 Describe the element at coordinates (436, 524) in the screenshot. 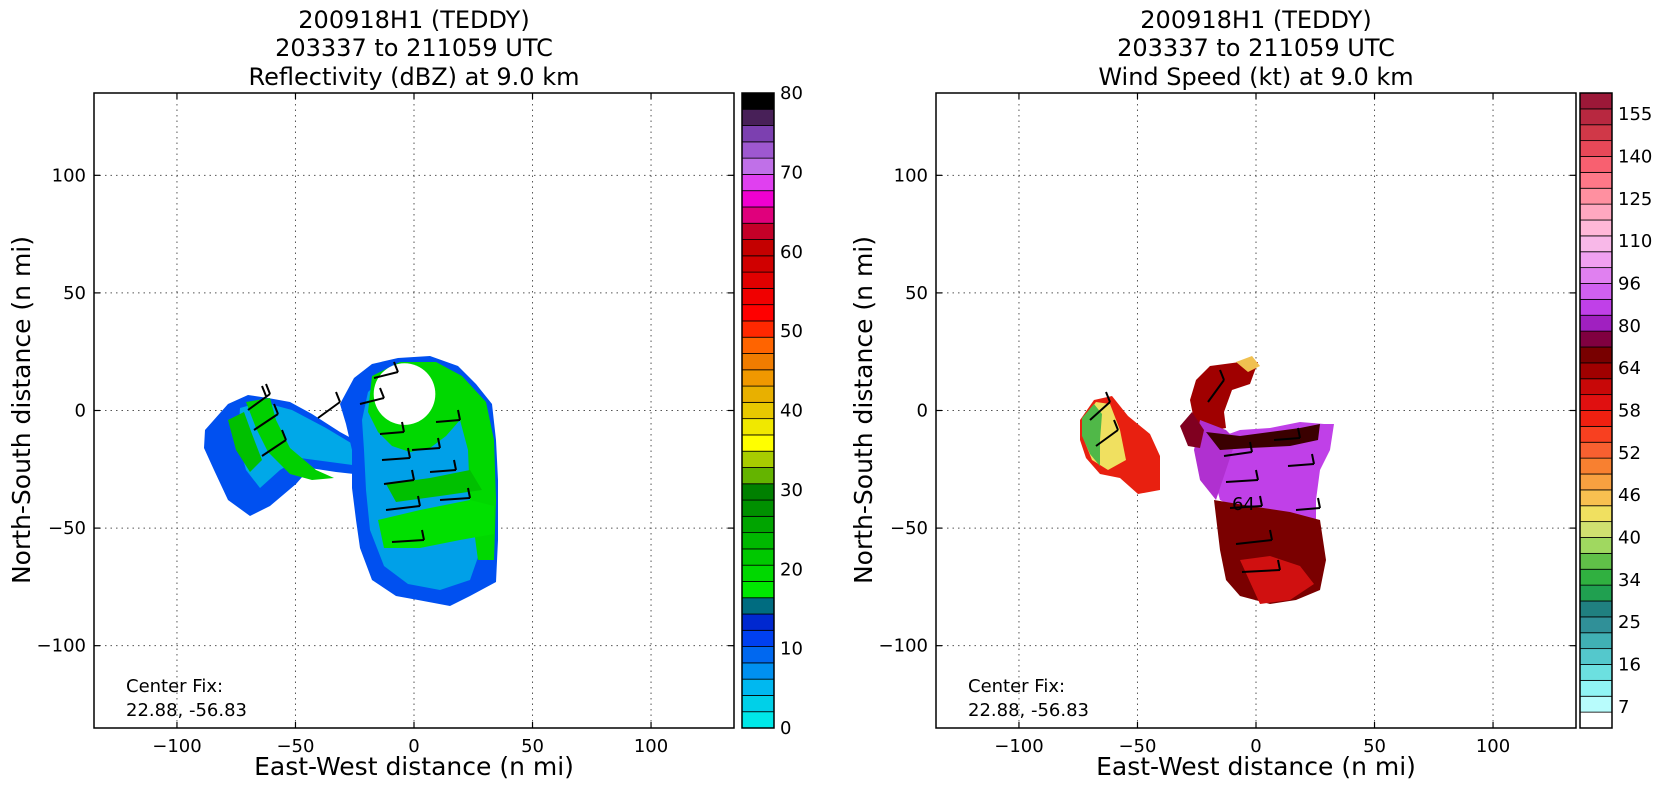

I see `reflectivity-band-green` at that location.